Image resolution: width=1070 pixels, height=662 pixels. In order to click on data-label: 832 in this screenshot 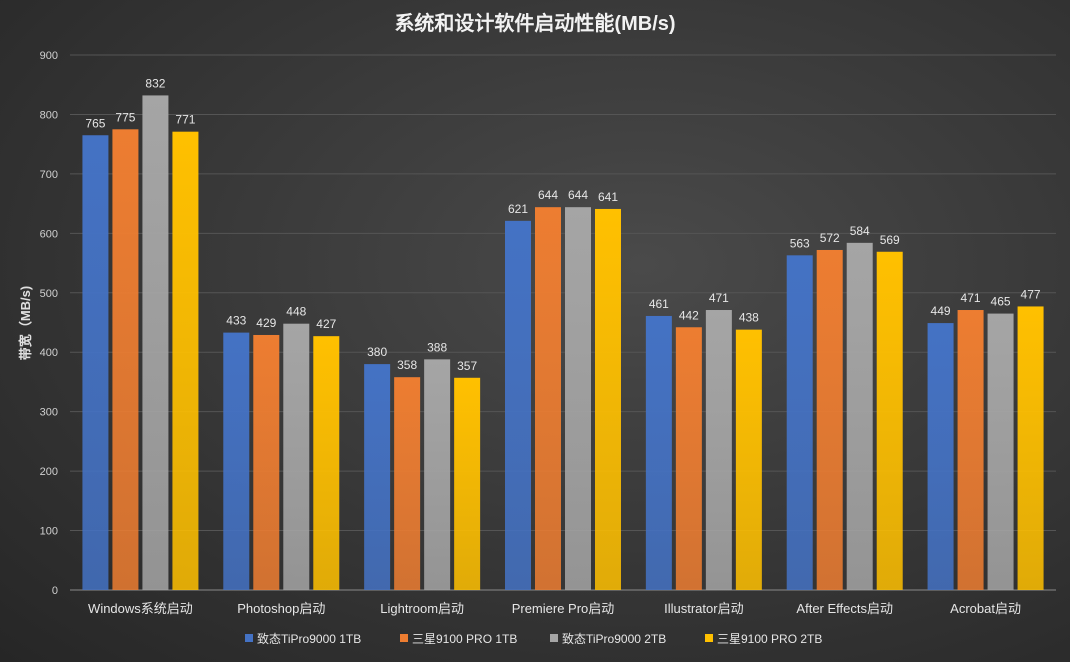, I will do `click(155, 83)`.